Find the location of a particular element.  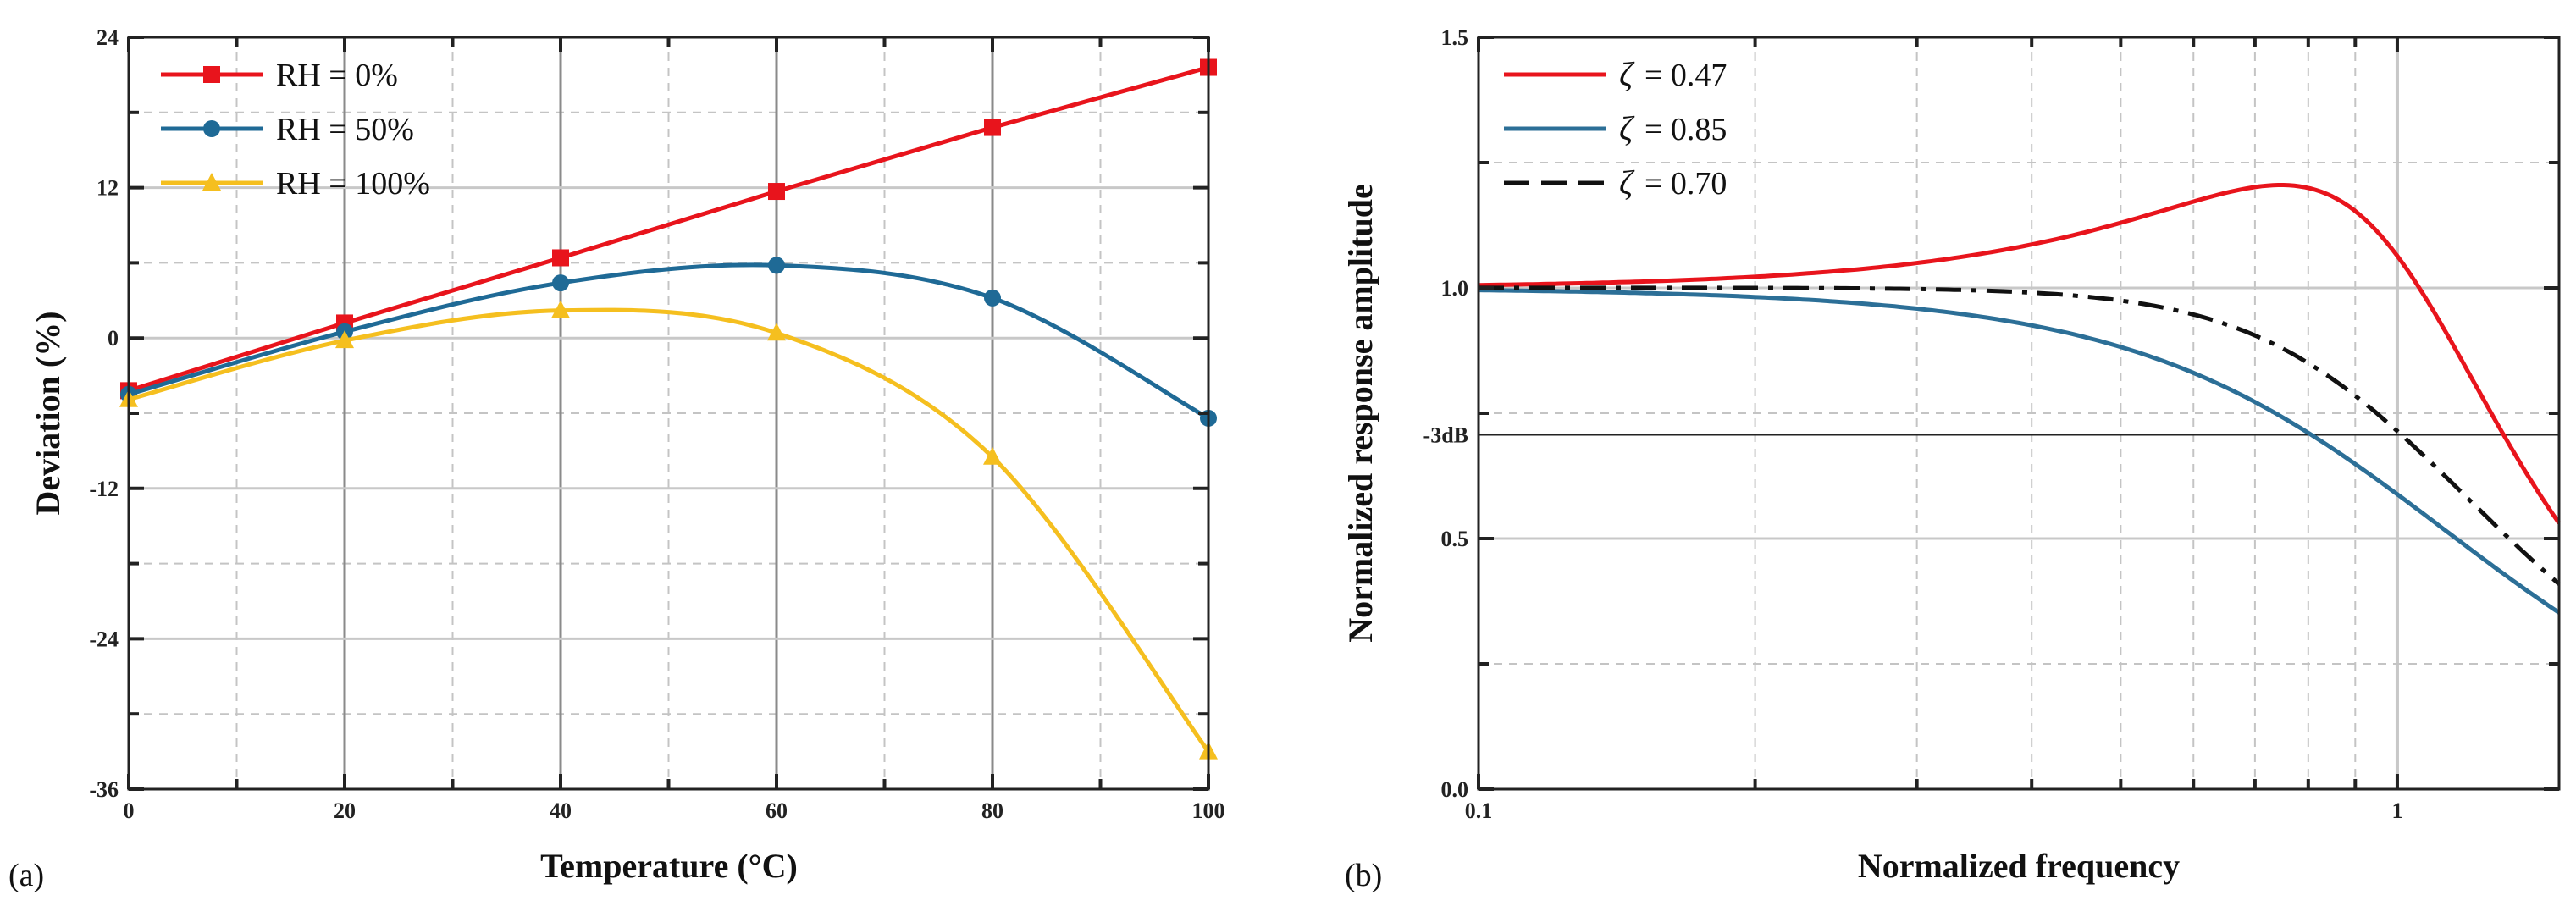

chart-a-panel-label: (a) is located at coordinates (26, 875).